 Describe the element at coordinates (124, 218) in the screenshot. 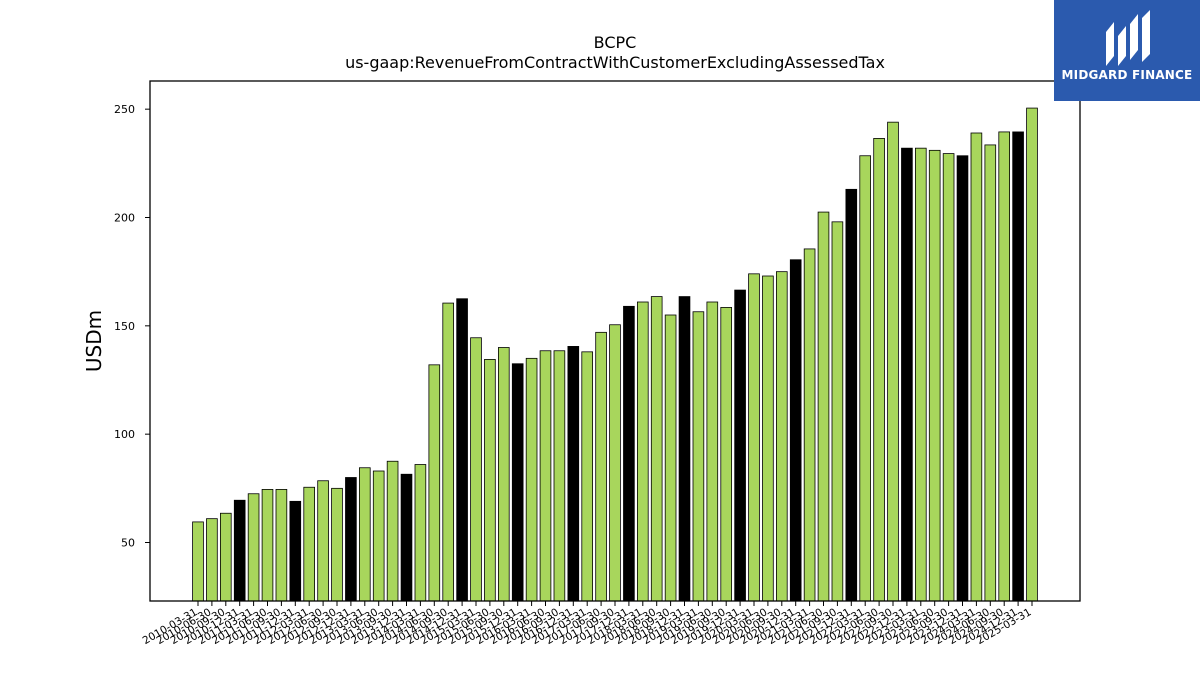

I see `y-tick-label: 200` at that location.